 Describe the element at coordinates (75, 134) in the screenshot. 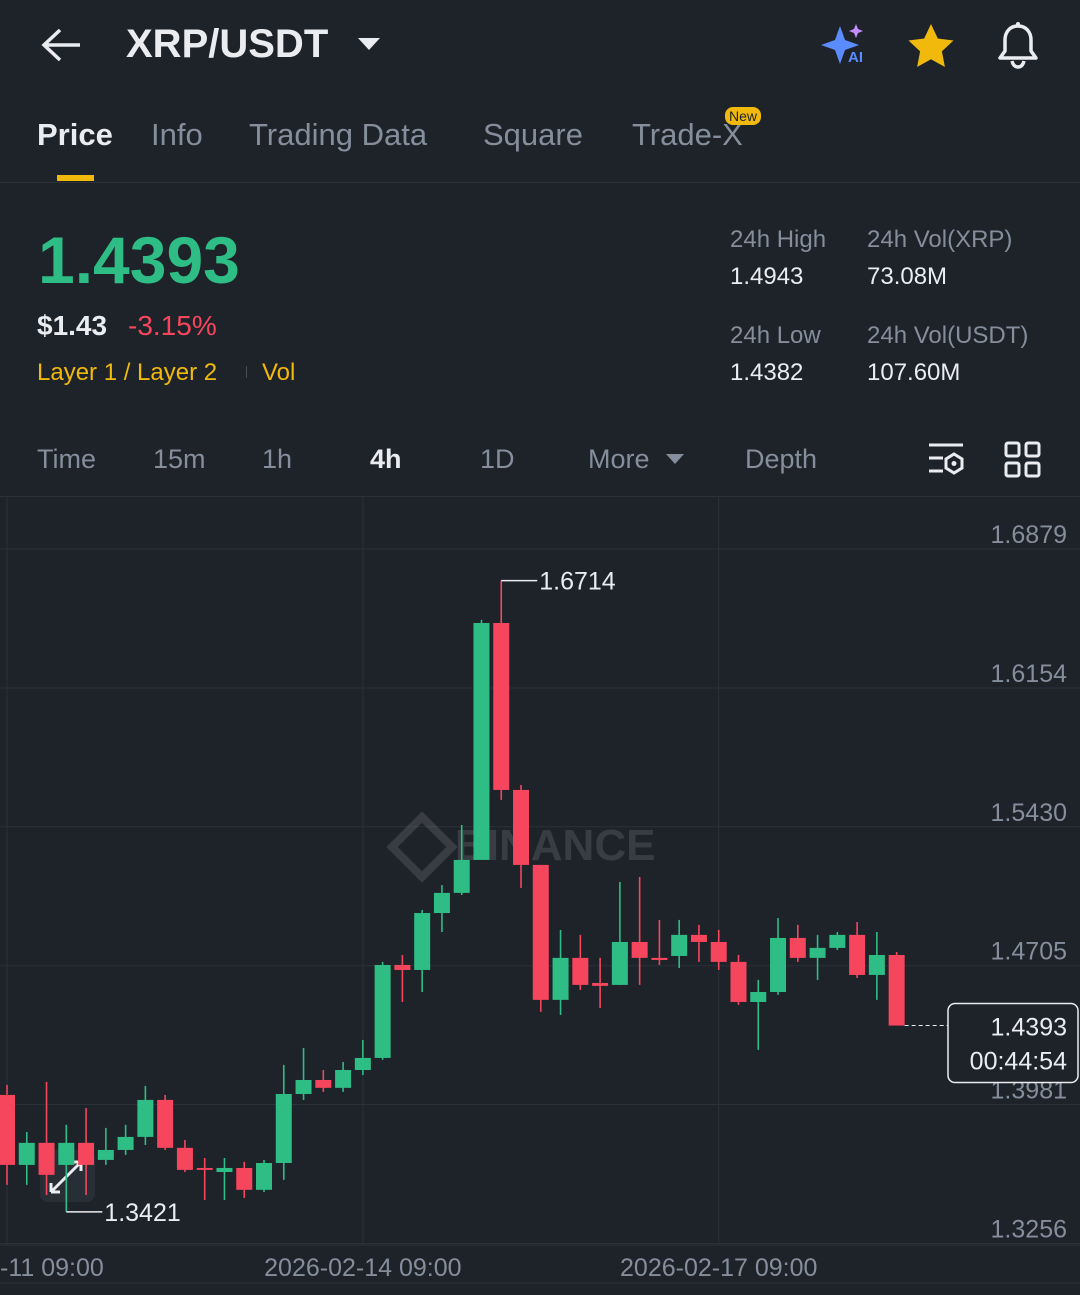

I see `tab: Price` at that location.